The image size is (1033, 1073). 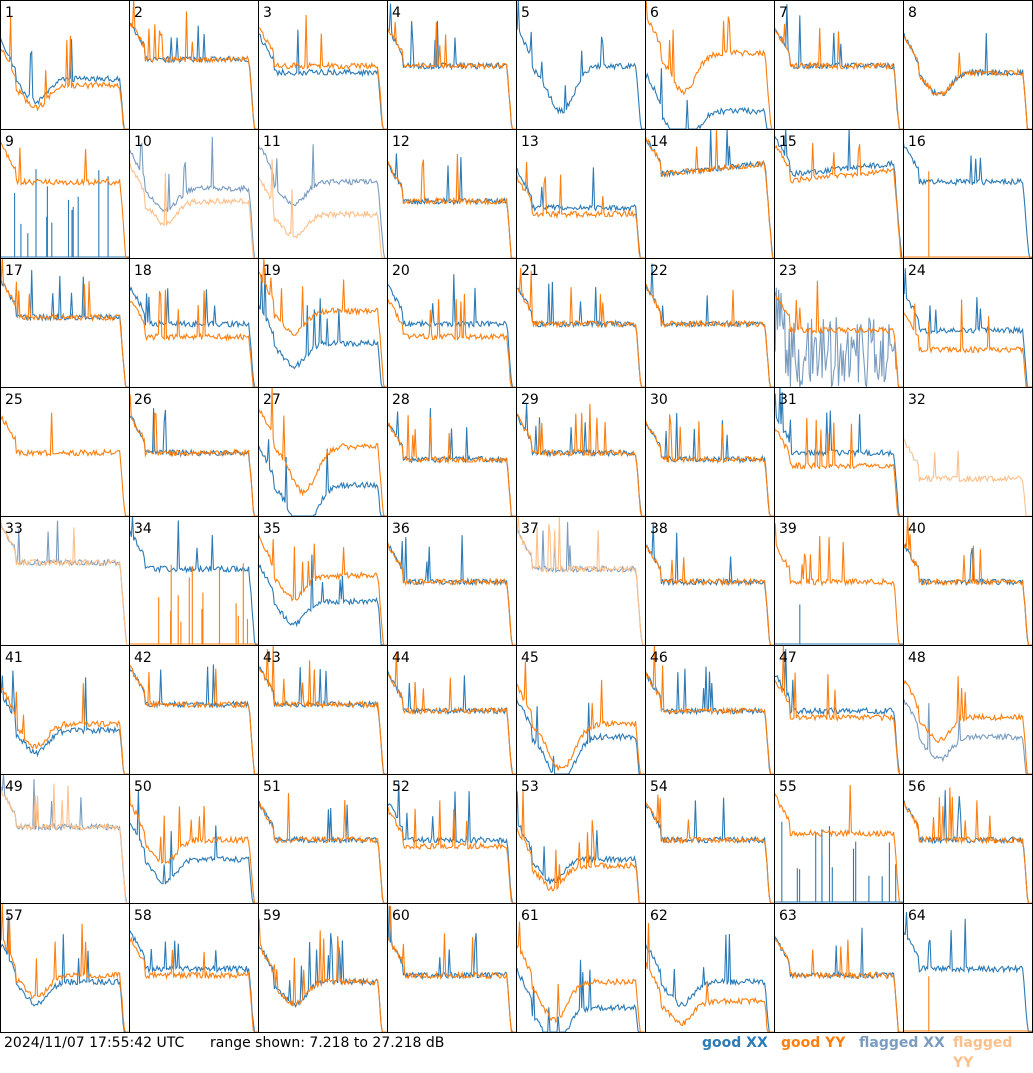 I want to click on panel-label: 51, so click(x=272, y=787).